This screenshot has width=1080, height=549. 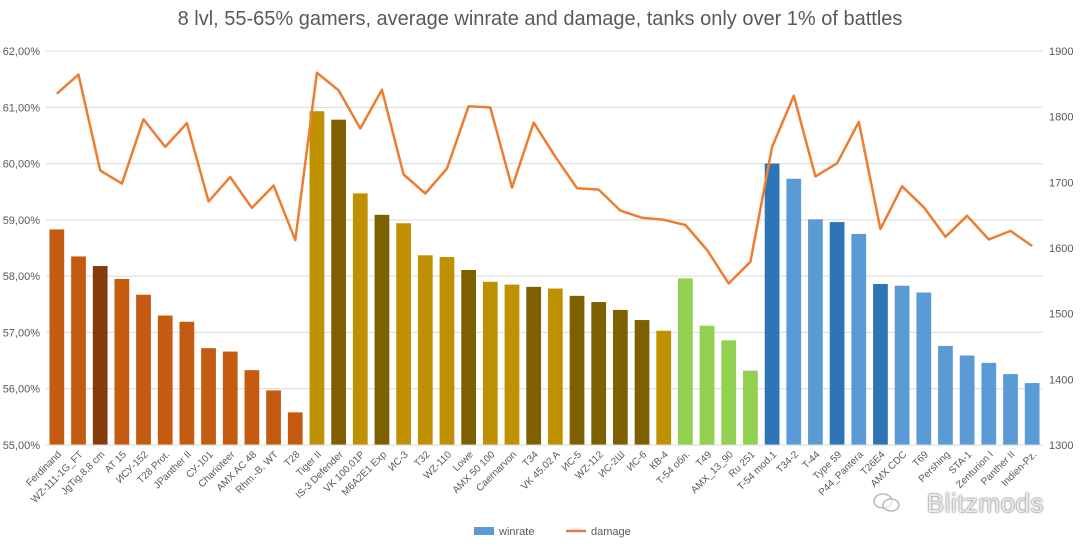 I want to click on left-tick-label: 58,00%, so click(x=22, y=277).